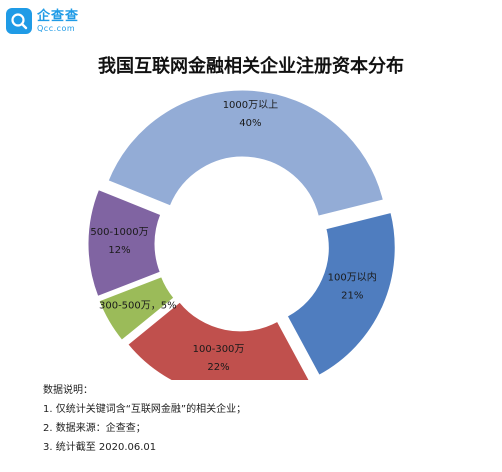 The width and height of the screenshot is (502, 472). Describe the element at coordinates (58, 16) in the screenshot. I see `brand-name: 企查查` at that location.